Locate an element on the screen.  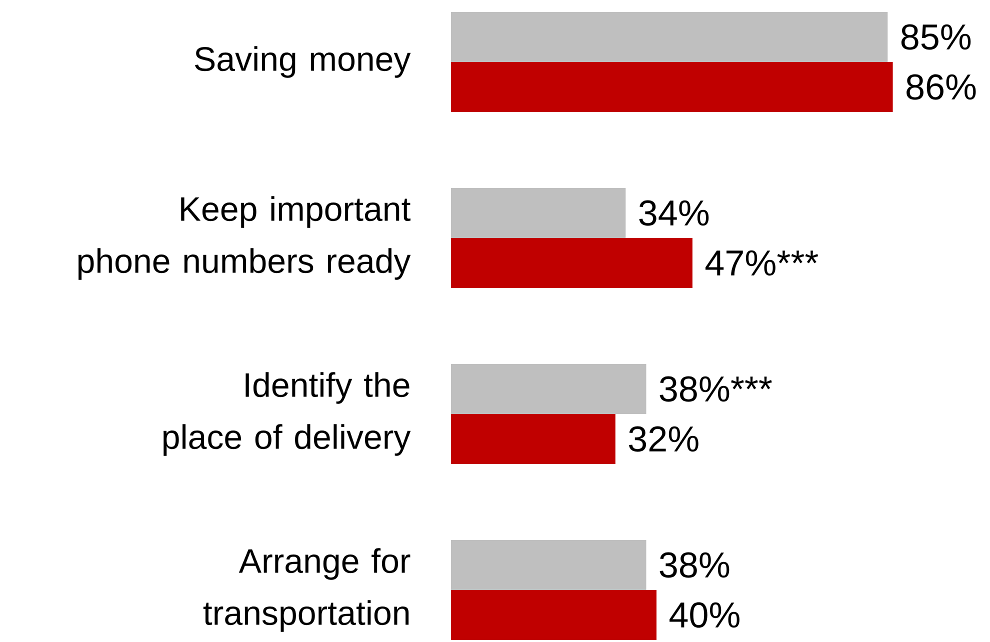
y-tick-label: Identify the place of delivery is located at coordinates (287, 414).